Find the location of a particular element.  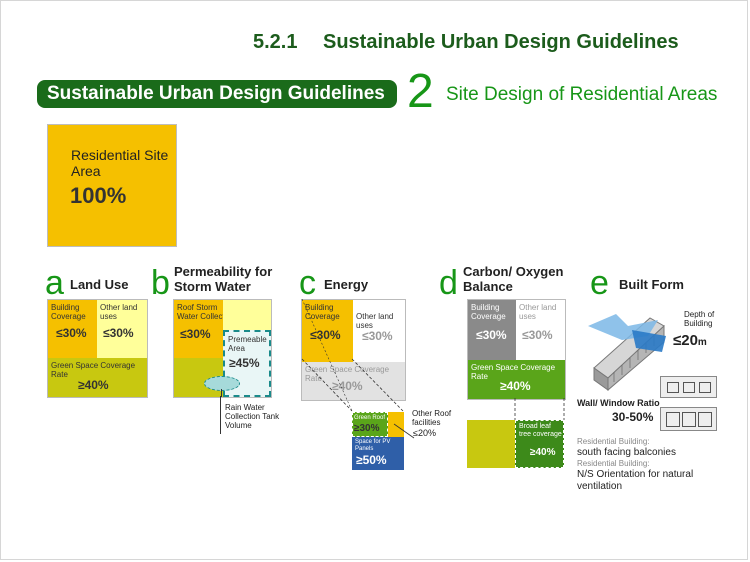

d-building-coverage-value: ≤30% is located at coordinates (491, 335).